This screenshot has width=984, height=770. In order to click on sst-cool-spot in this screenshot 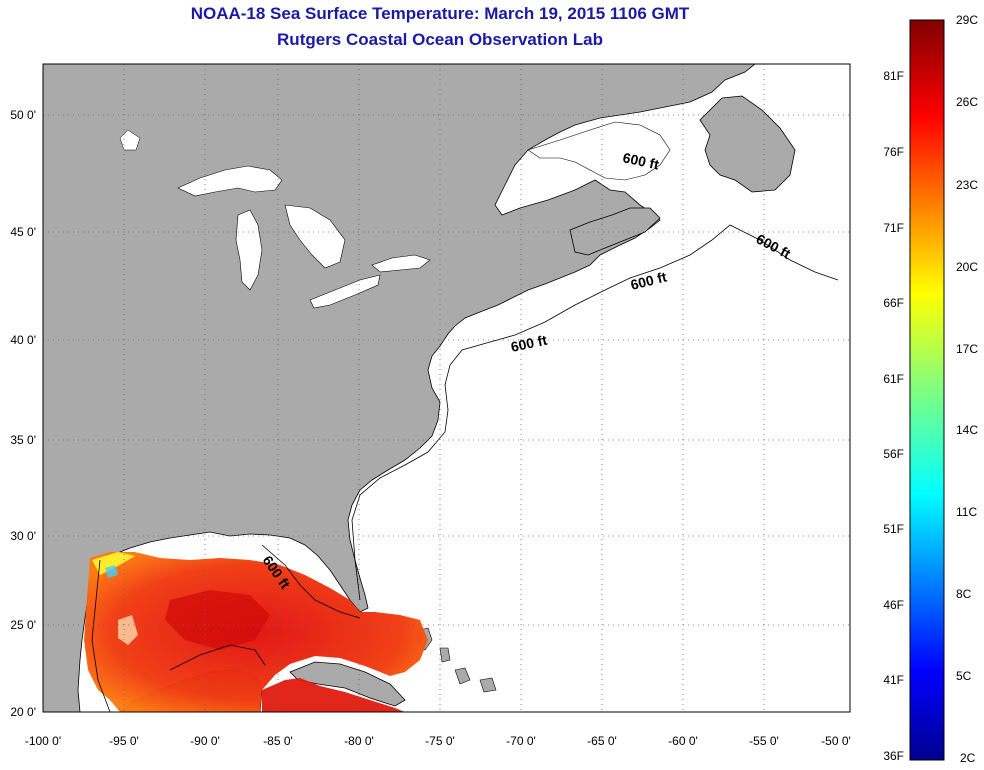, I will do `click(111, 571)`.